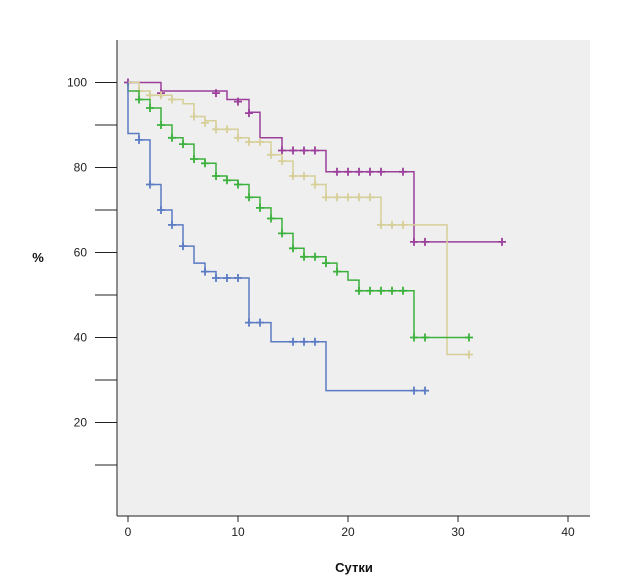 The height and width of the screenshot is (576, 624). I want to click on y-axis-title: %, so click(38, 257).